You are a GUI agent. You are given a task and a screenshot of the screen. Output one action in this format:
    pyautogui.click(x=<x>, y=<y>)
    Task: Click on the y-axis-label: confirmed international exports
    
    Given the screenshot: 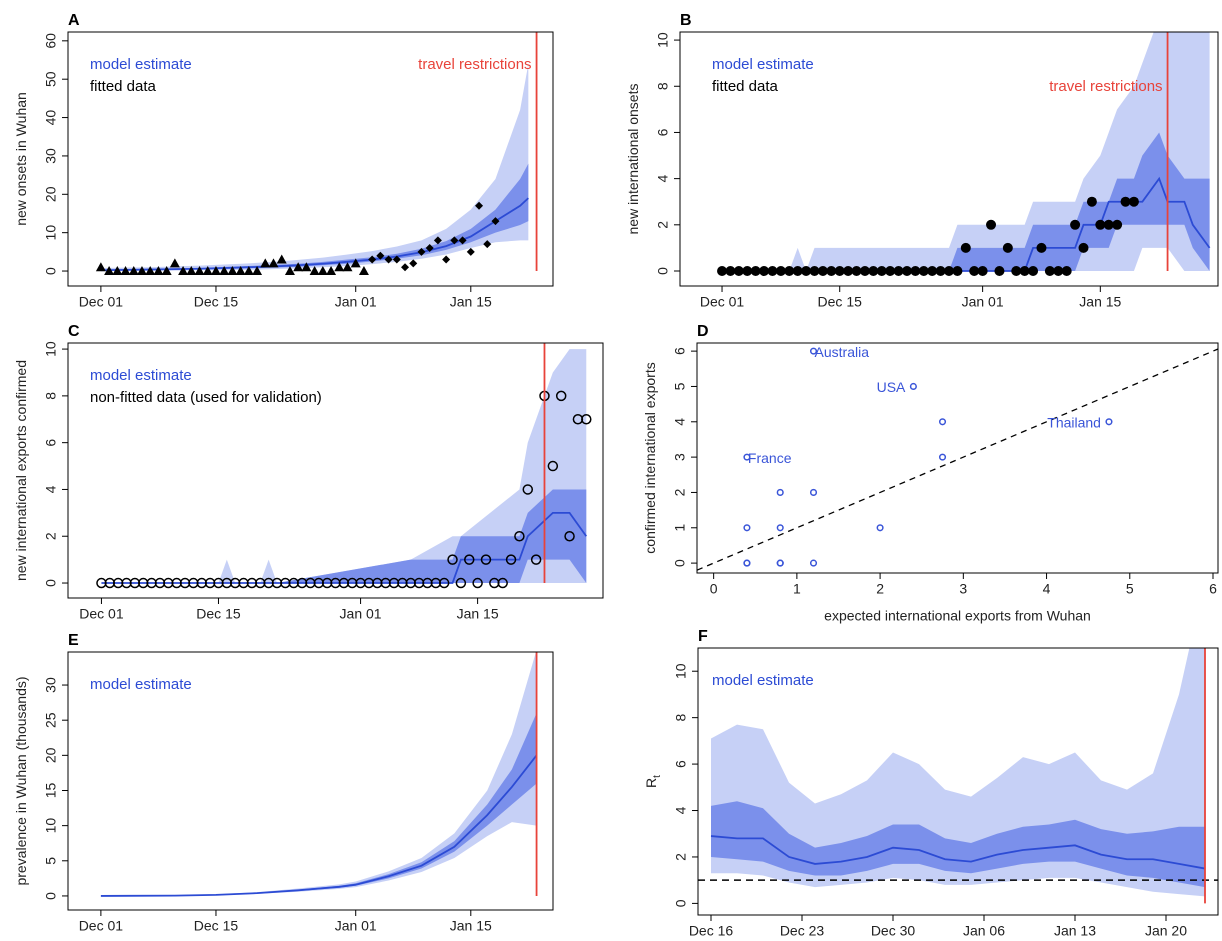 What is the action you would take?
    pyautogui.click(x=650, y=457)
    